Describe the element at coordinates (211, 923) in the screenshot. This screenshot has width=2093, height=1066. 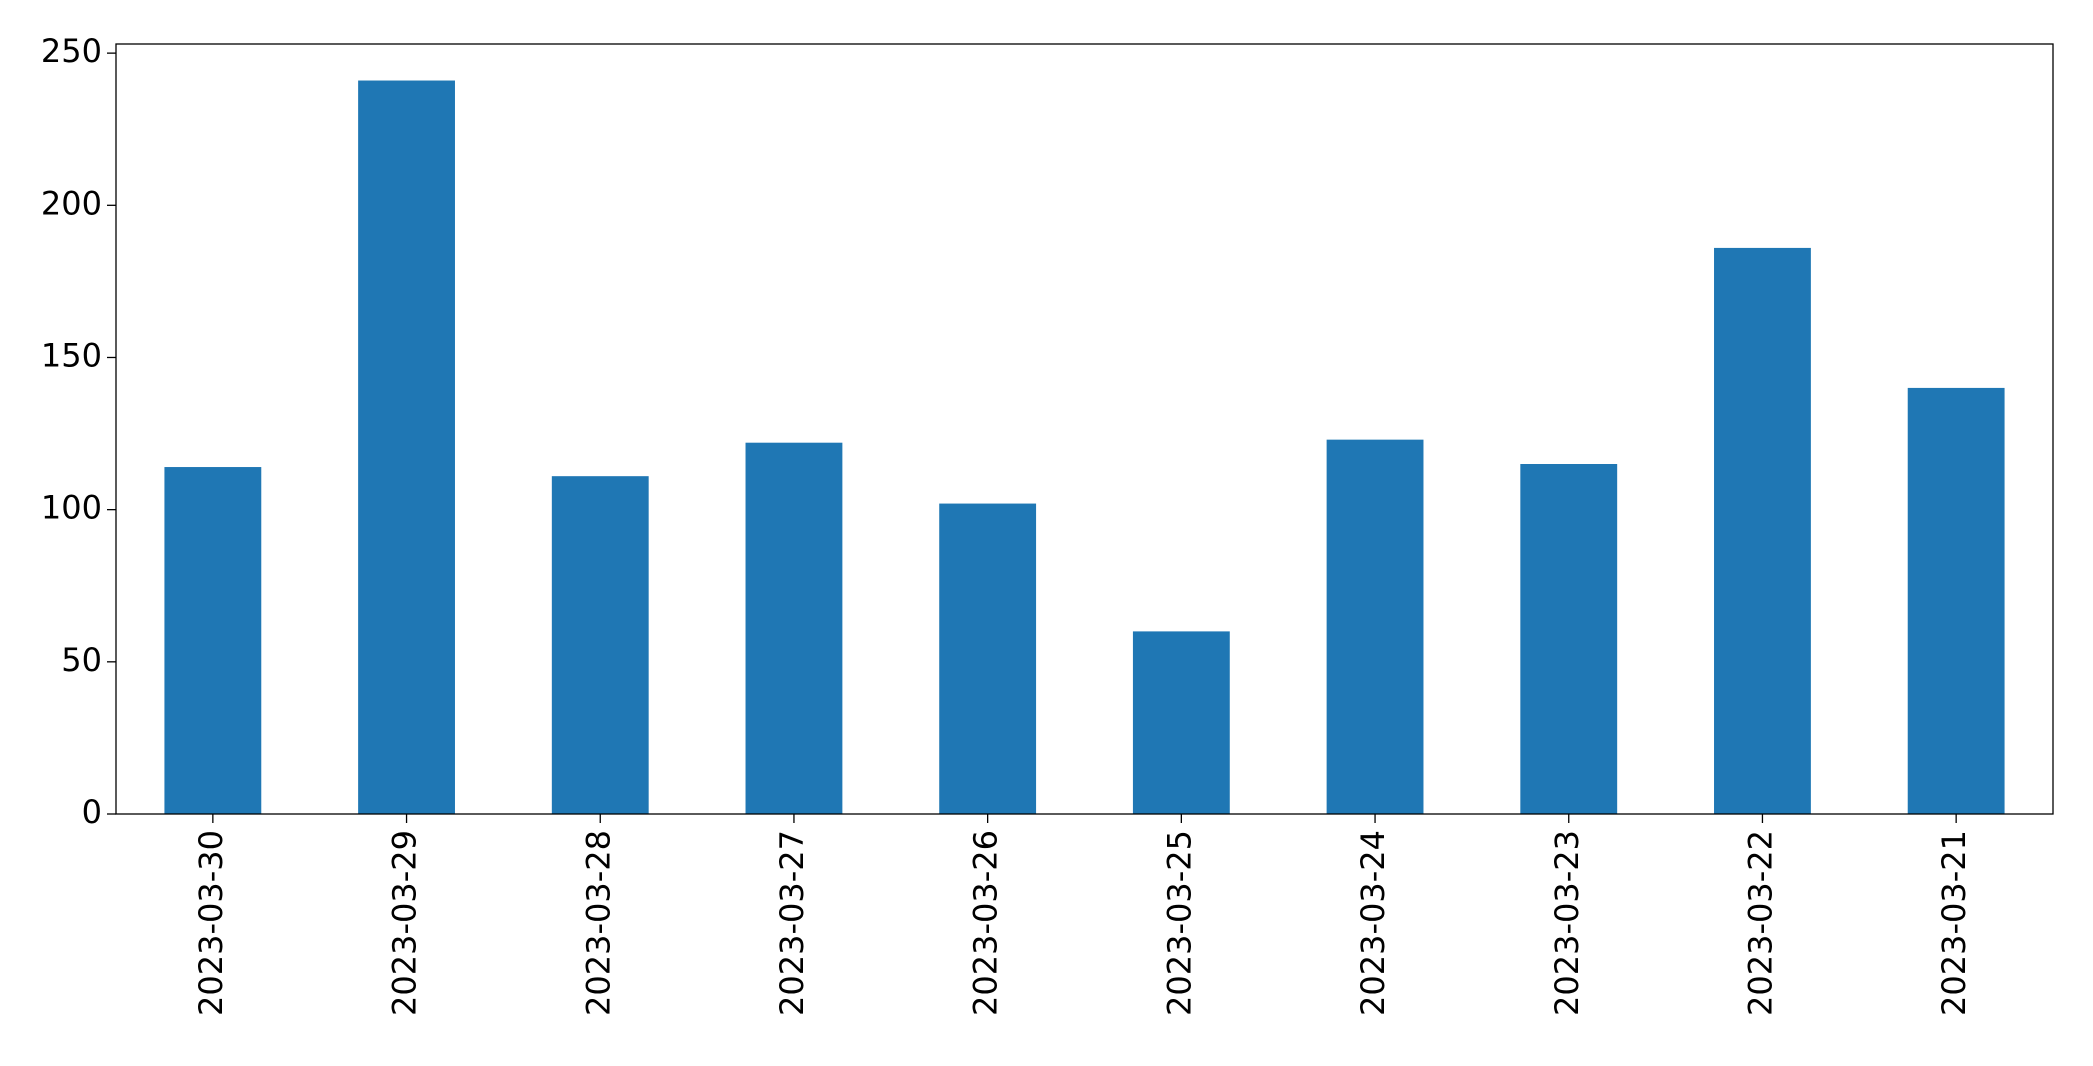
I see `x-tick-label: 2023-03-30` at that location.